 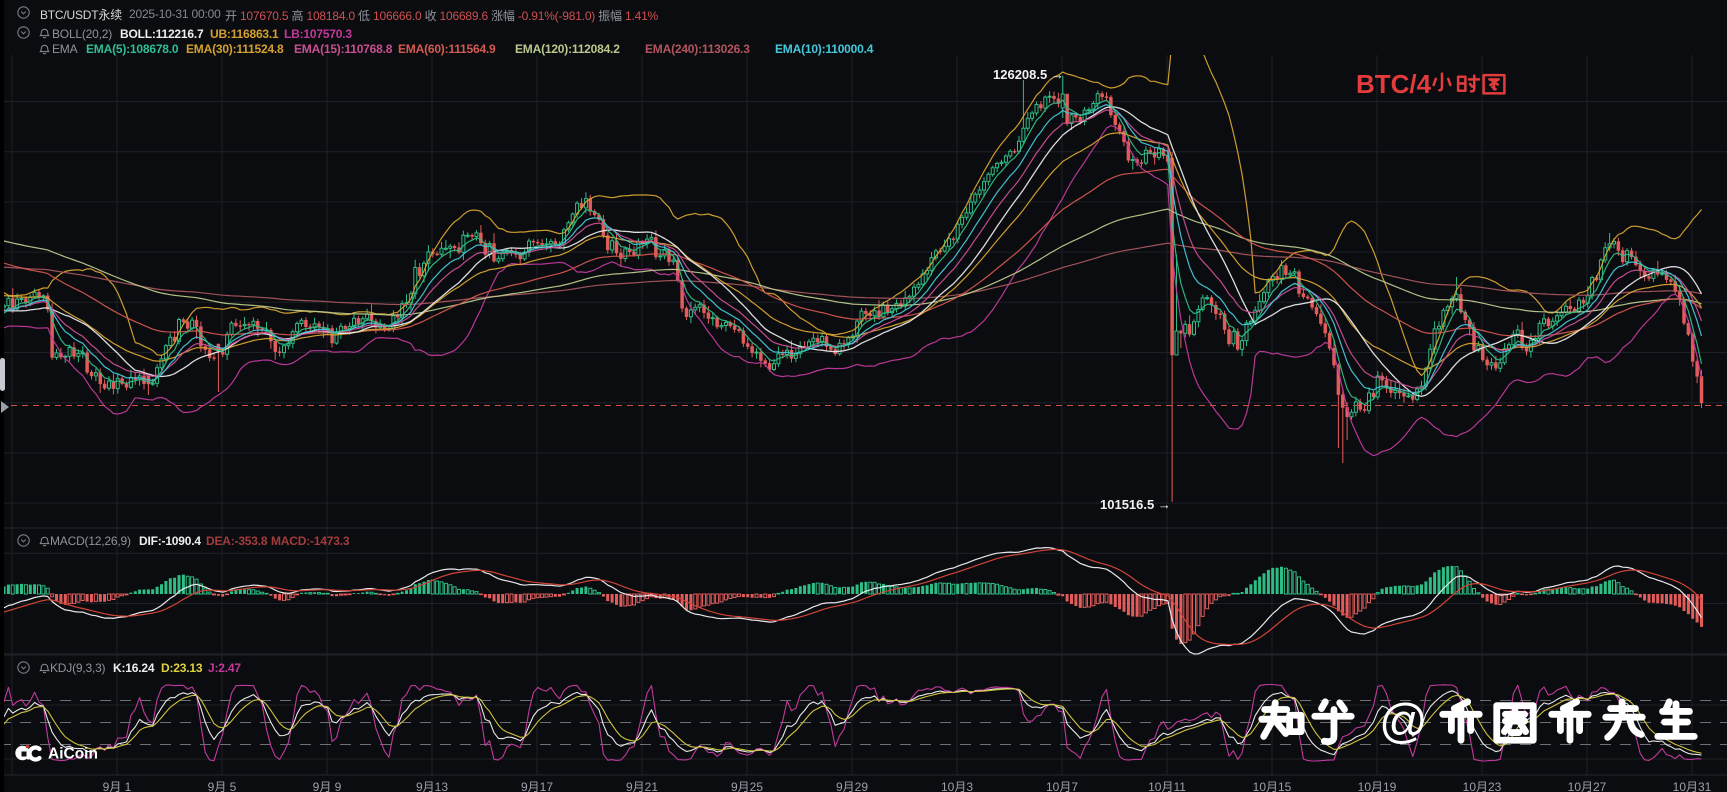 What do you see at coordinates (73, 754) in the screenshot?
I see `svg-text: AiCoin` at bounding box center [73, 754].